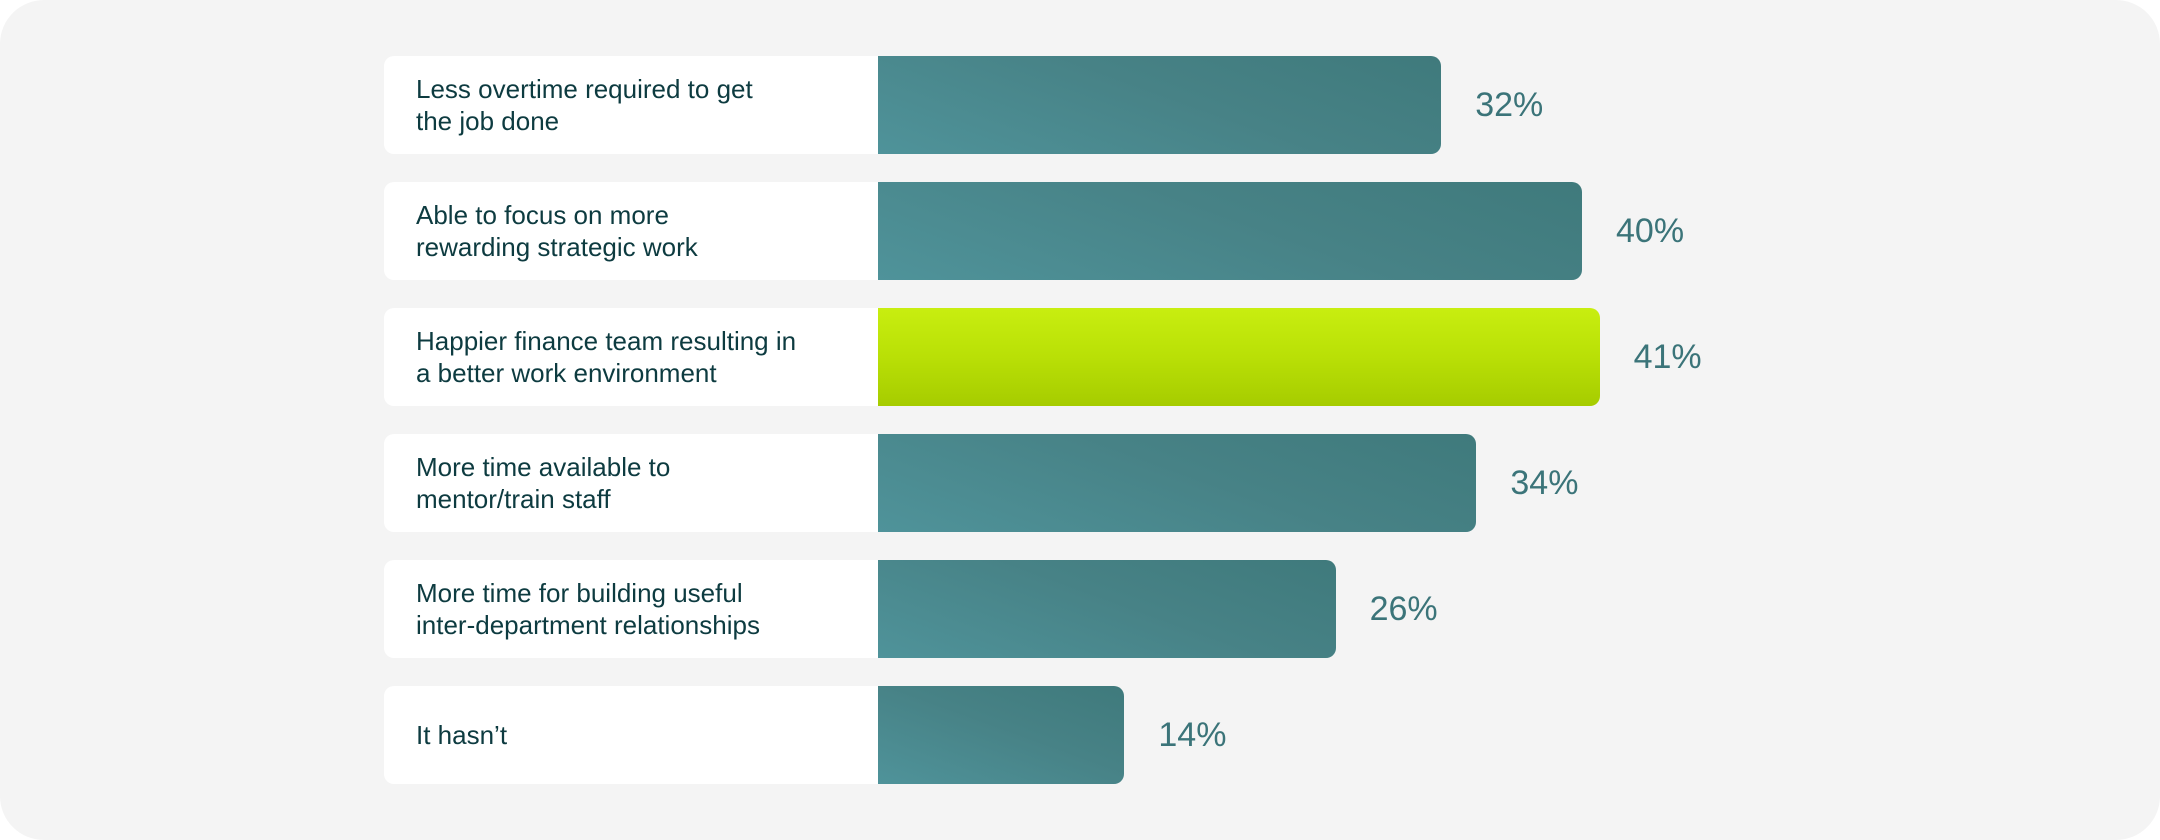 The width and height of the screenshot is (2160, 840). I want to click on highlighted-bar, so click(1239, 357).